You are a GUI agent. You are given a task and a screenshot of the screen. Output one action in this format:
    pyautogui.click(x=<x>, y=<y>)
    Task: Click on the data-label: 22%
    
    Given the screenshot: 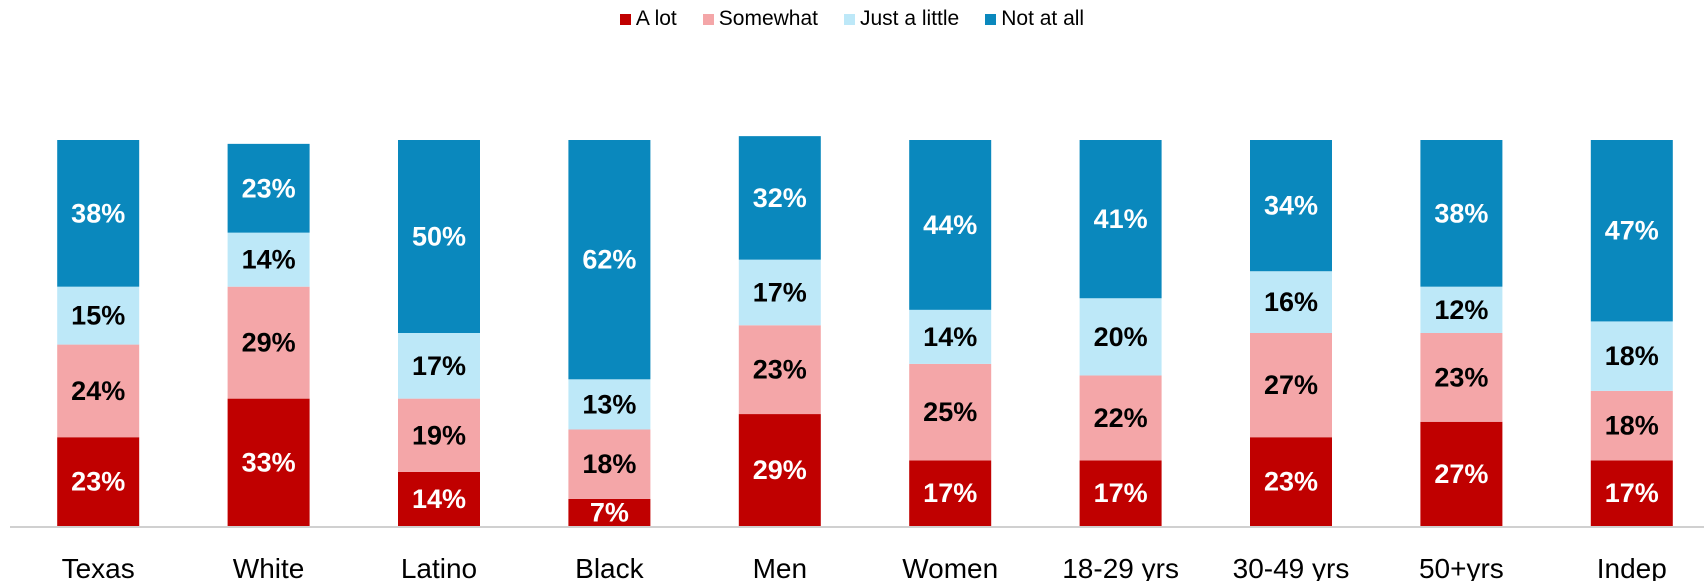 What is the action you would take?
    pyautogui.click(x=1121, y=418)
    